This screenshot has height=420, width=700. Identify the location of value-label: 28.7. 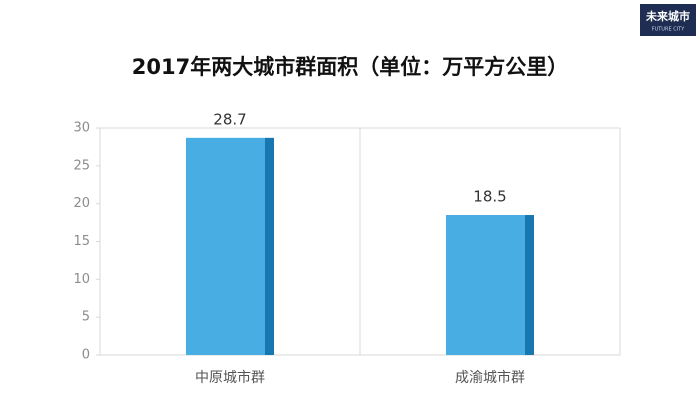
(229, 119).